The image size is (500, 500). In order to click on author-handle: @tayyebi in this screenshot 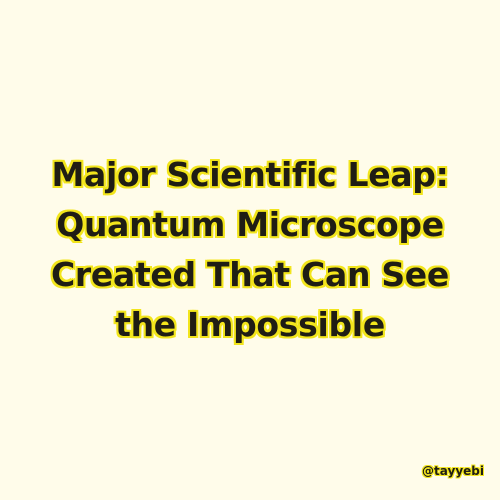, I will do `click(453, 471)`.